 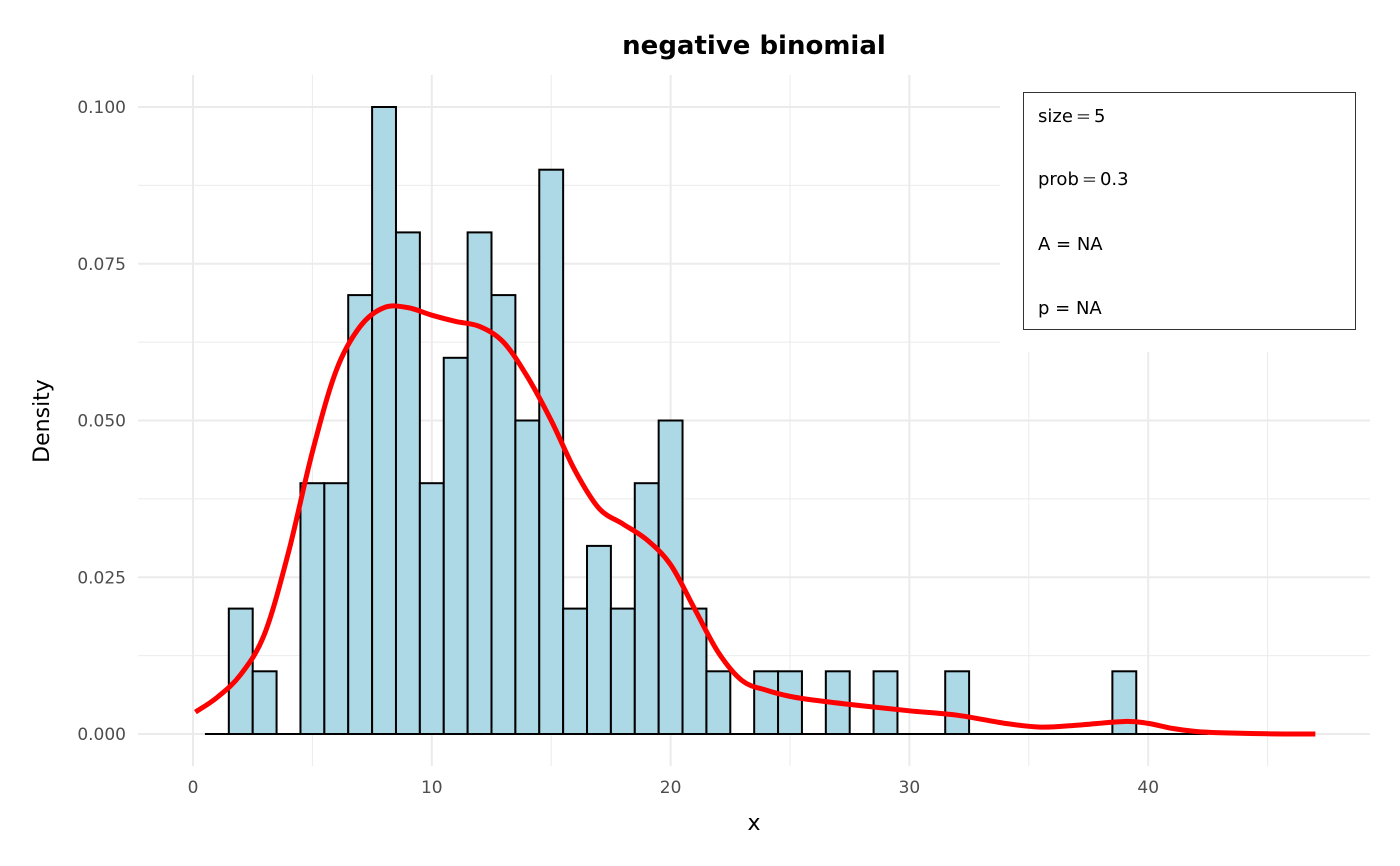 I want to click on x-tick-label: 10, so click(x=432, y=788).